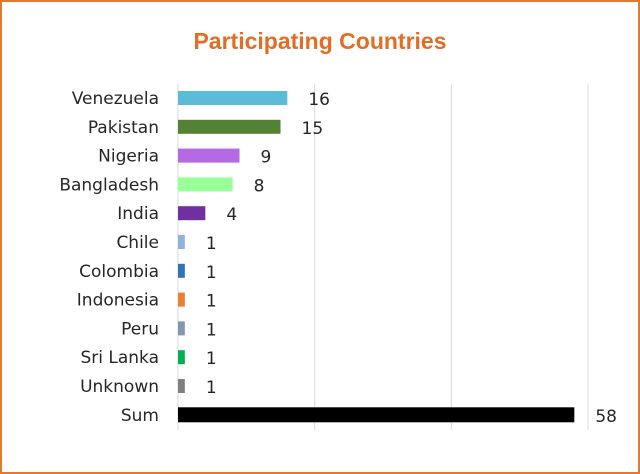 This screenshot has width=640, height=474. Describe the element at coordinates (266, 158) in the screenshot. I see `data-label: 9` at that location.